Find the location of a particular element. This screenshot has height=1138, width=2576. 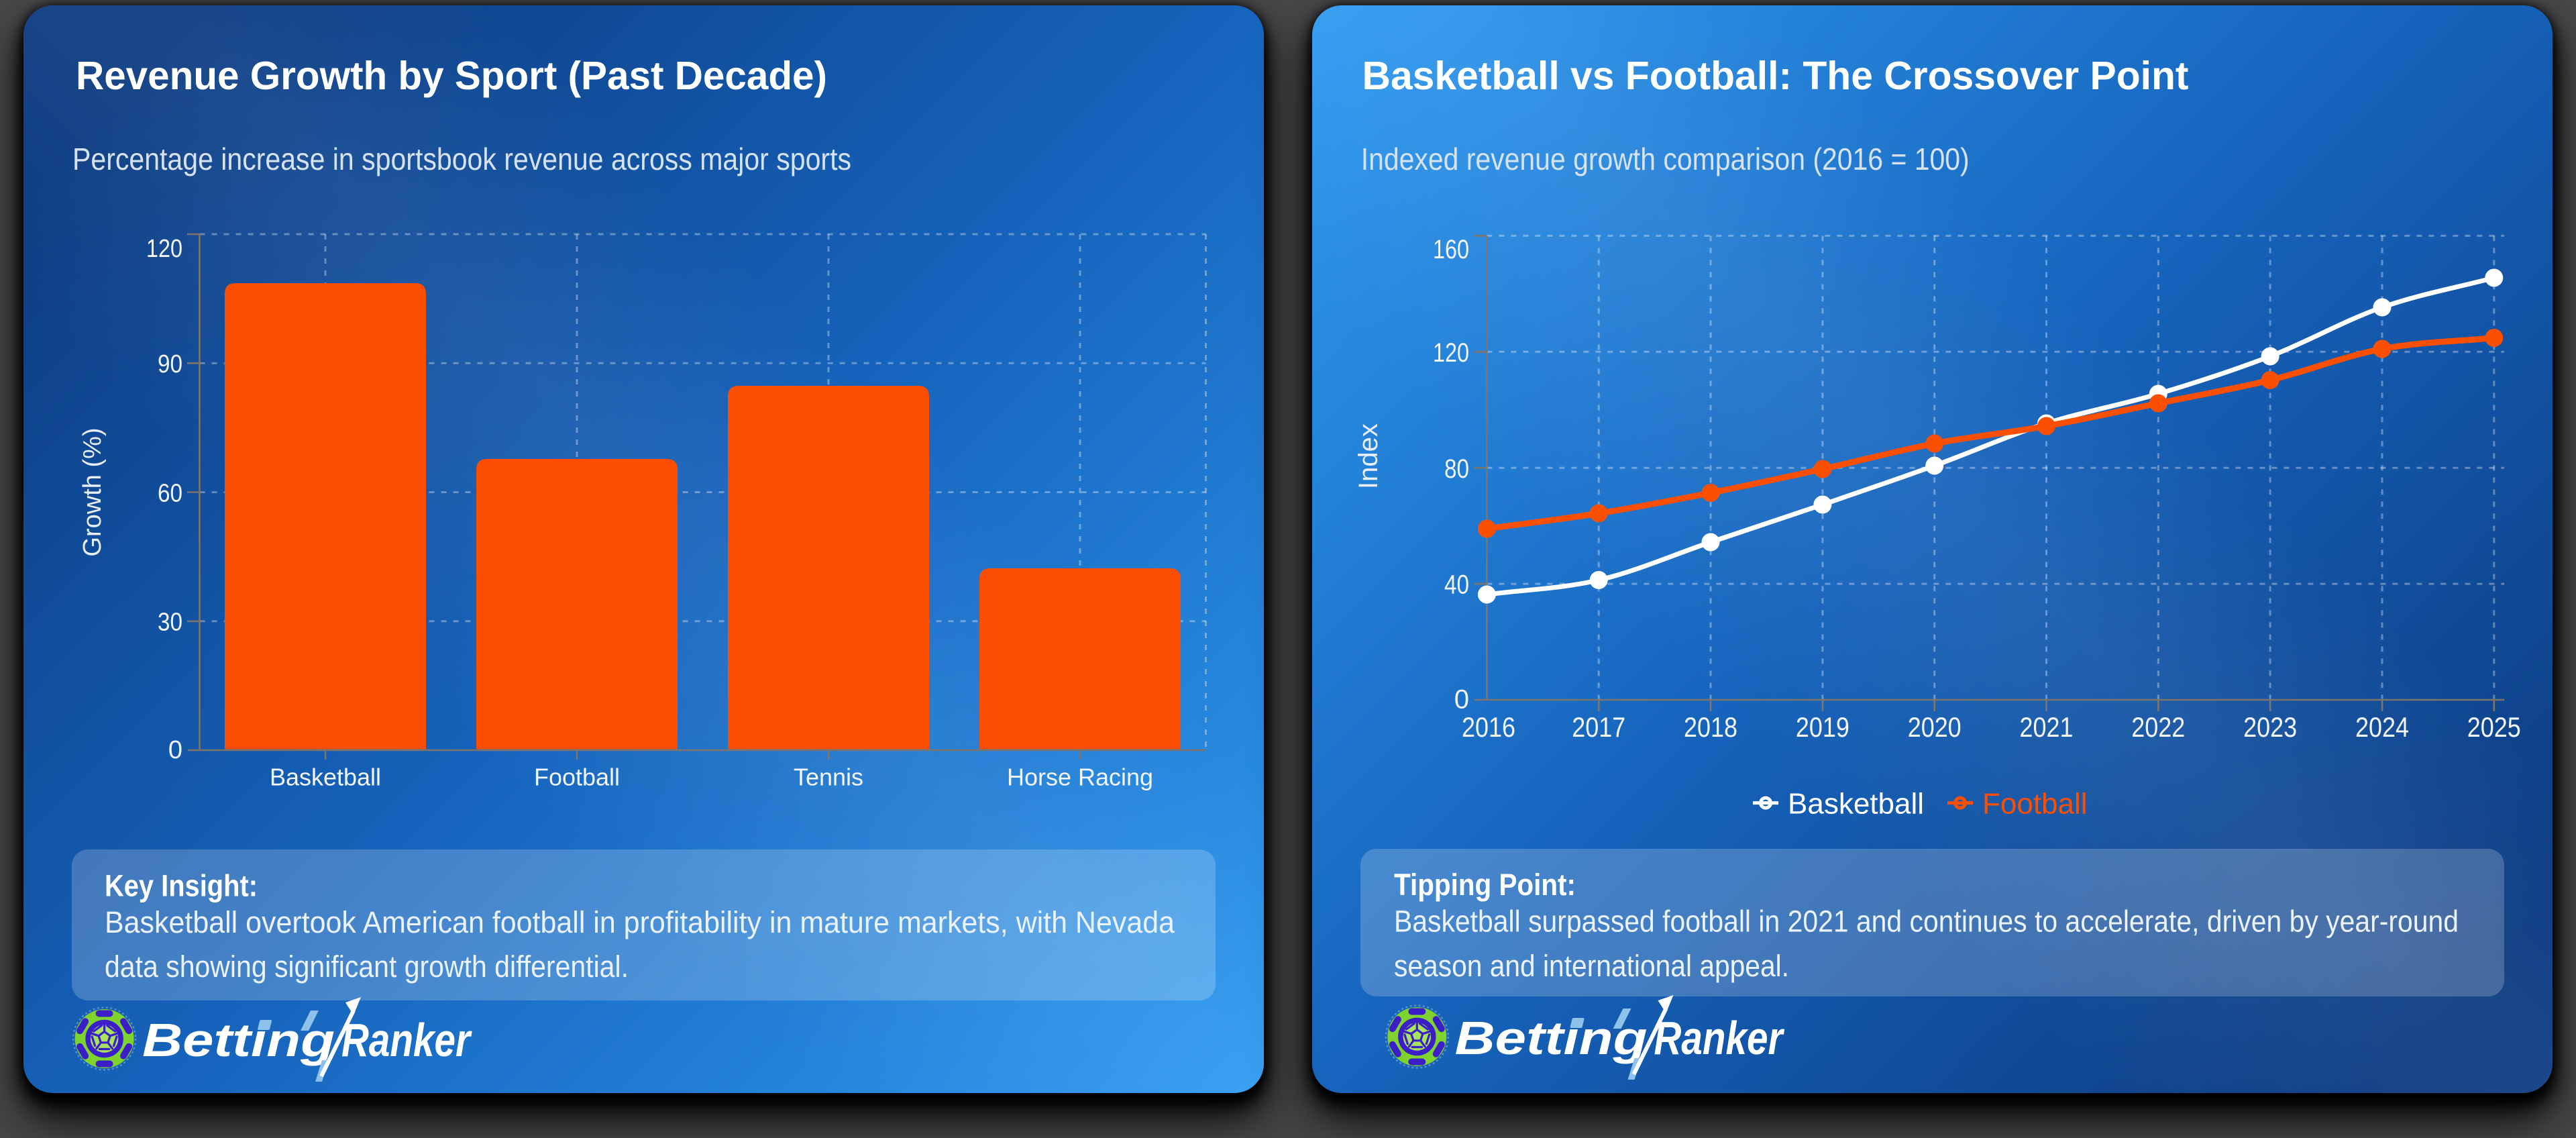

svg-text: 30 is located at coordinates (170, 623).